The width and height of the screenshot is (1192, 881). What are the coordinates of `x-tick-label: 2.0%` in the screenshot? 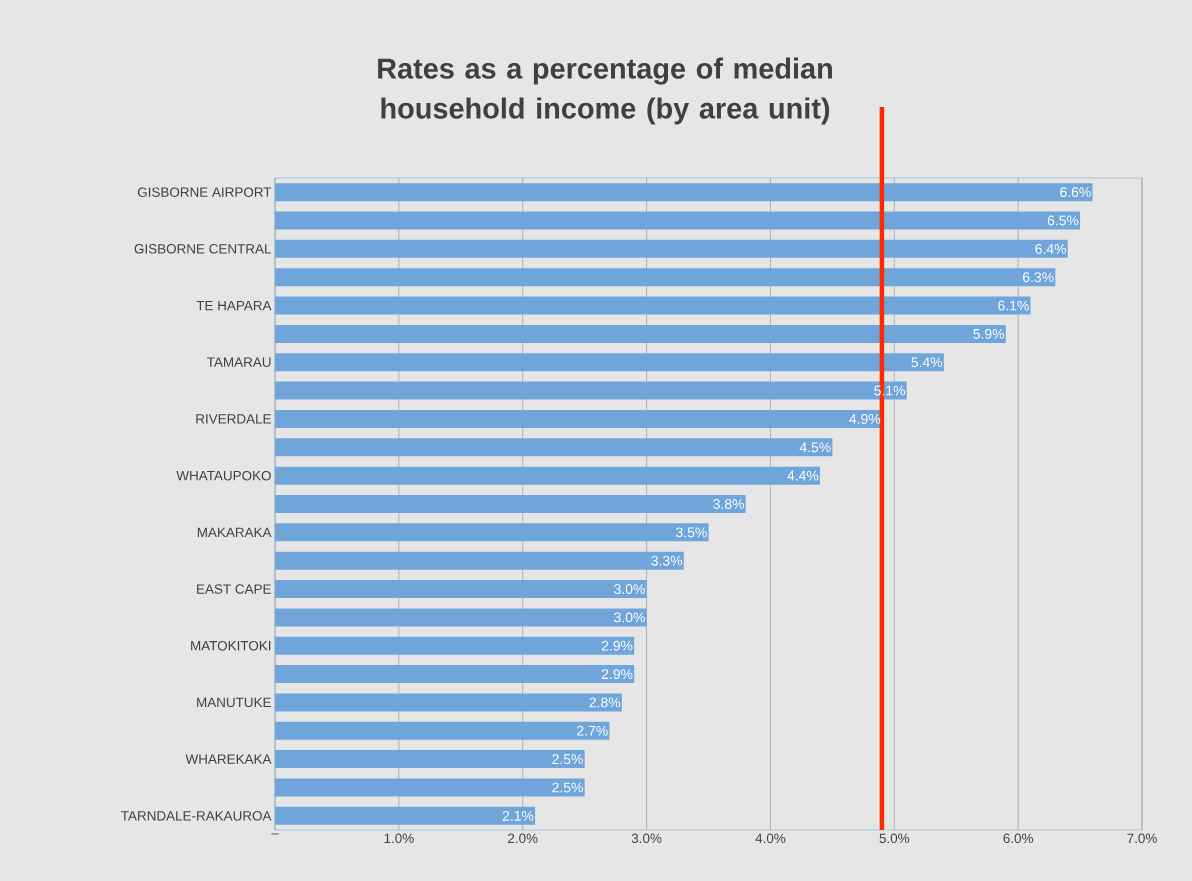 It's located at (523, 838).